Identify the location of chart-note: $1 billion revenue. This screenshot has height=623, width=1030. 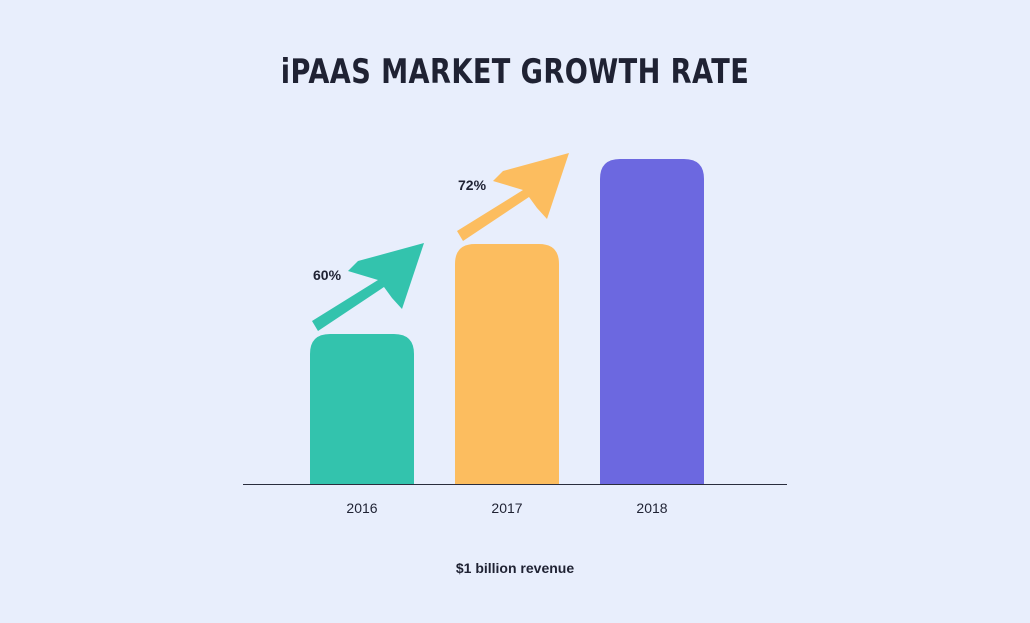
(515, 568).